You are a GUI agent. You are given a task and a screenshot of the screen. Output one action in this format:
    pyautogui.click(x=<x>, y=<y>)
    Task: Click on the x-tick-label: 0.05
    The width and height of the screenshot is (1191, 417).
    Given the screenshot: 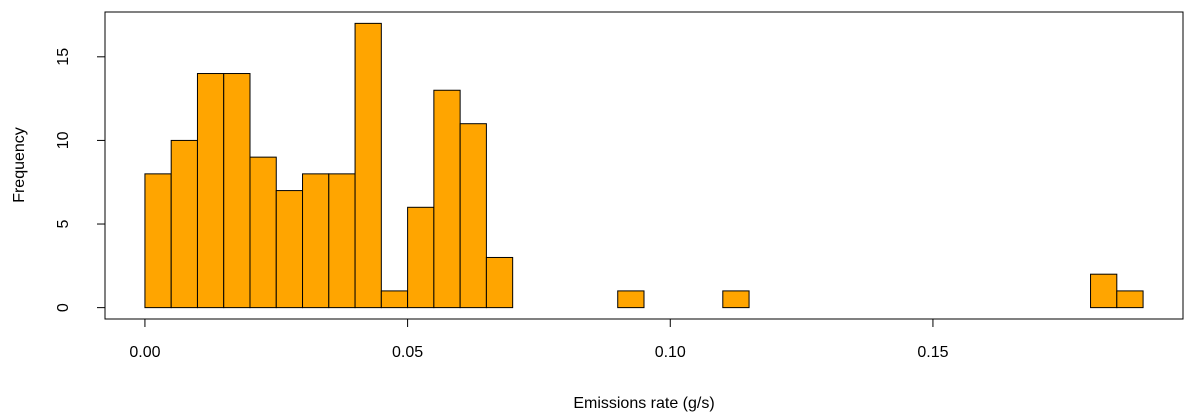 What is the action you would take?
    pyautogui.click(x=407, y=352)
    